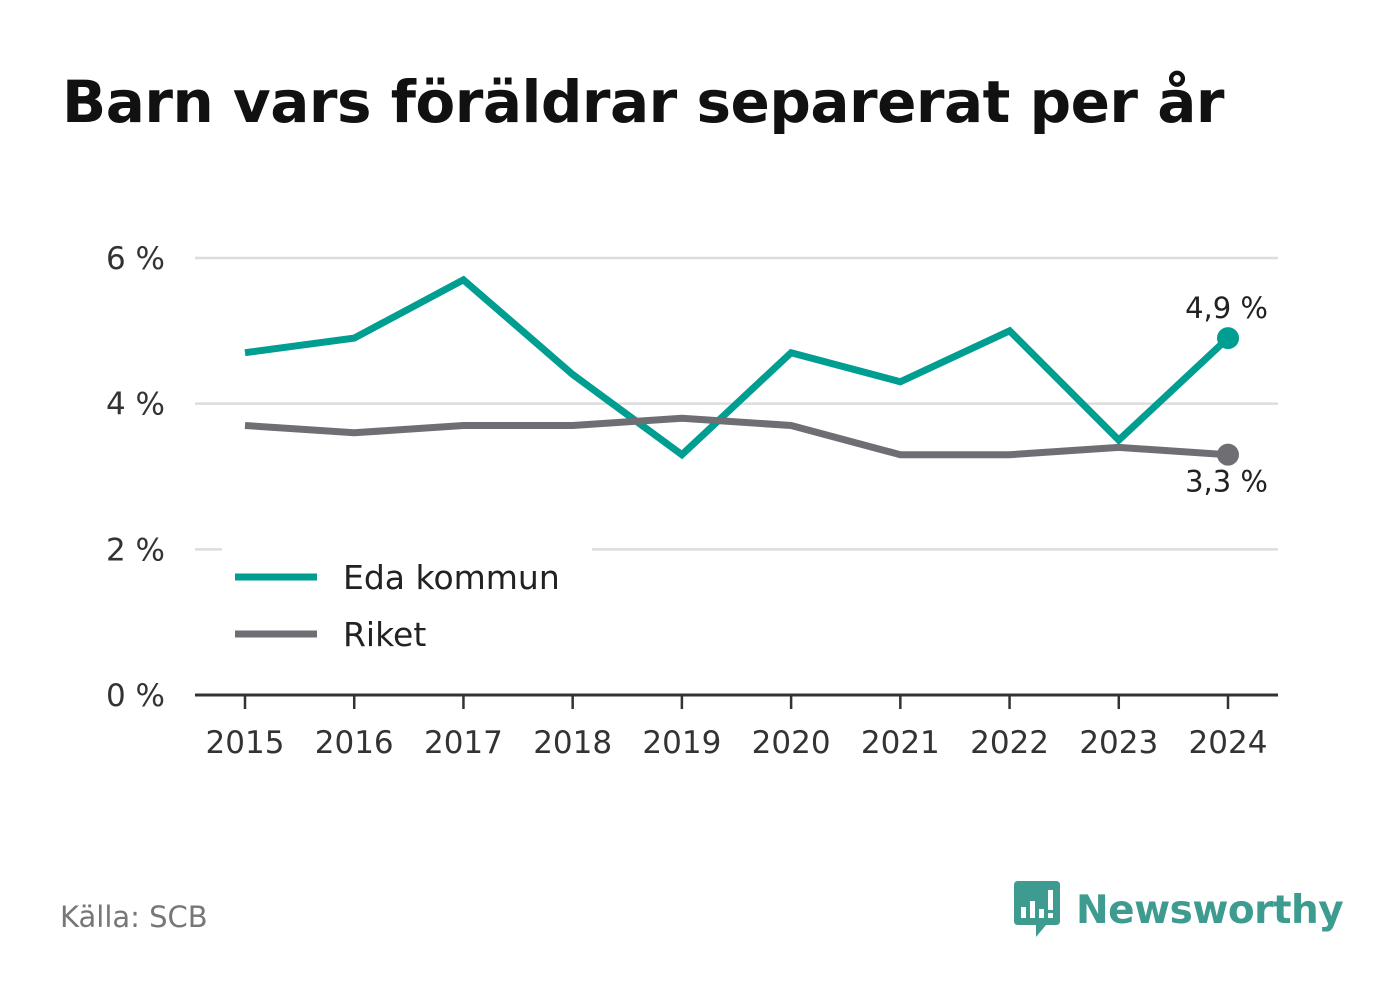 The width and height of the screenshot is (1382, 999). What do you see at coordinates (134, 917) in the screenshot?
I see `source-note: Källa: SCB` at bounding box center [134, 917].